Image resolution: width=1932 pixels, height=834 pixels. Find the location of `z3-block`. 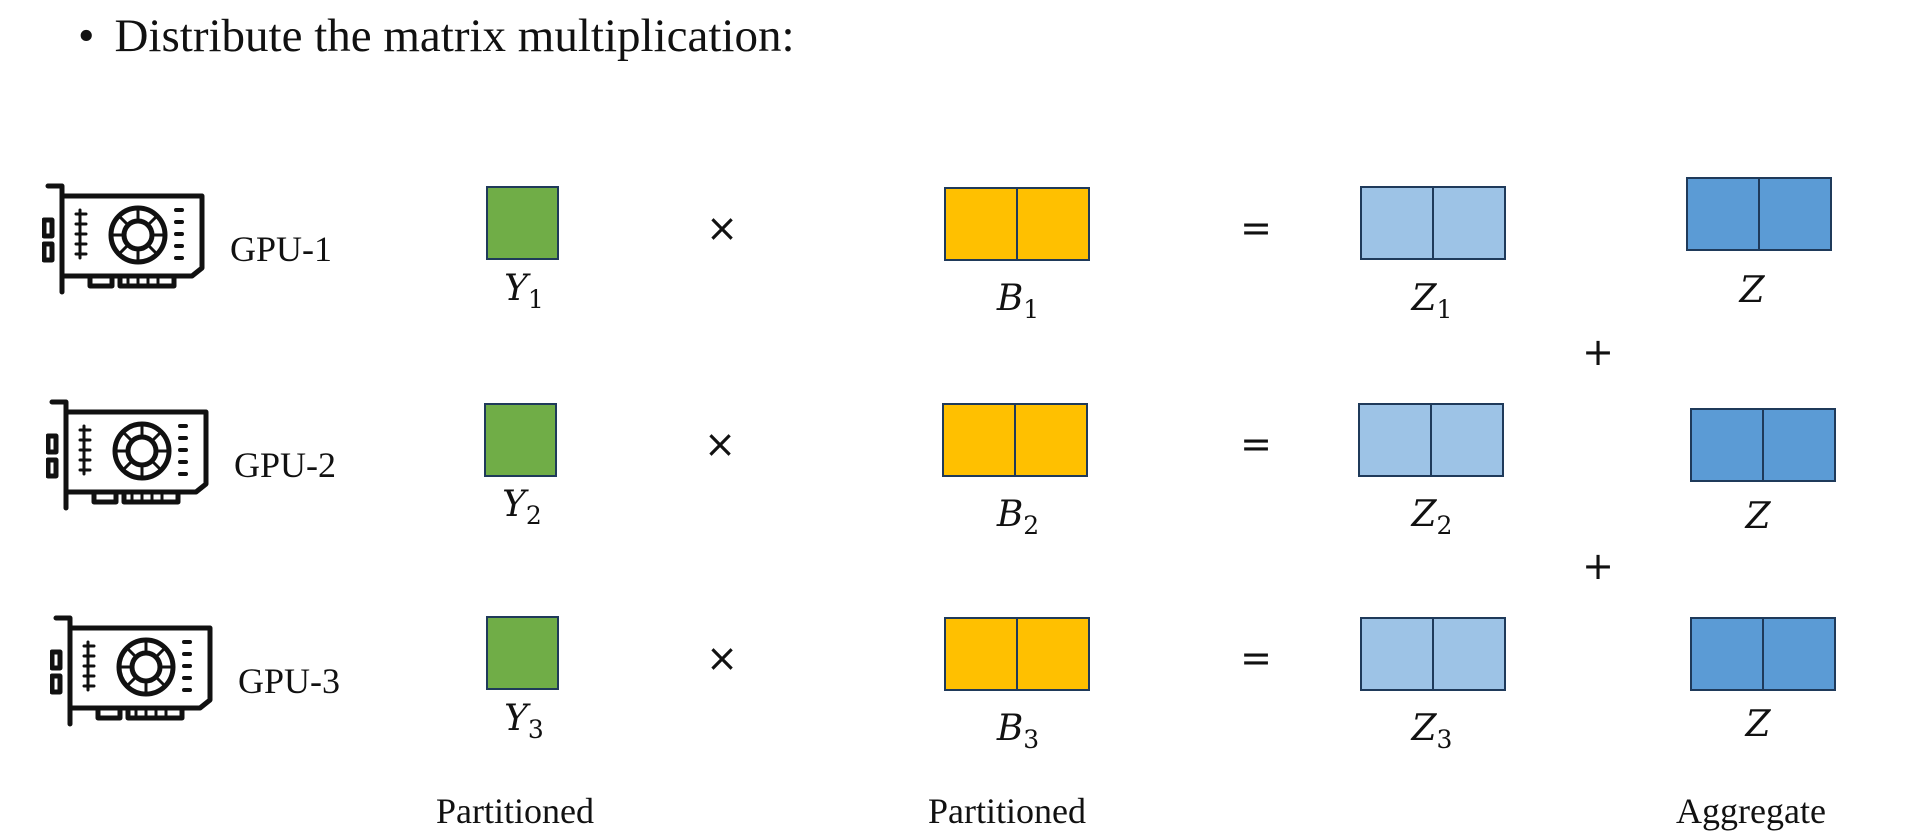

z3-block is located at coordinates (1433, 654).